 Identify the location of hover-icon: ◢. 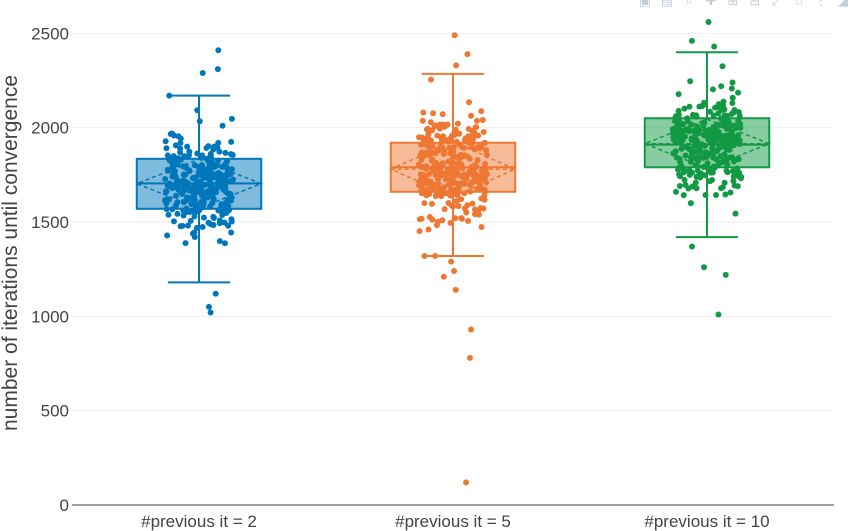
(843, 4).